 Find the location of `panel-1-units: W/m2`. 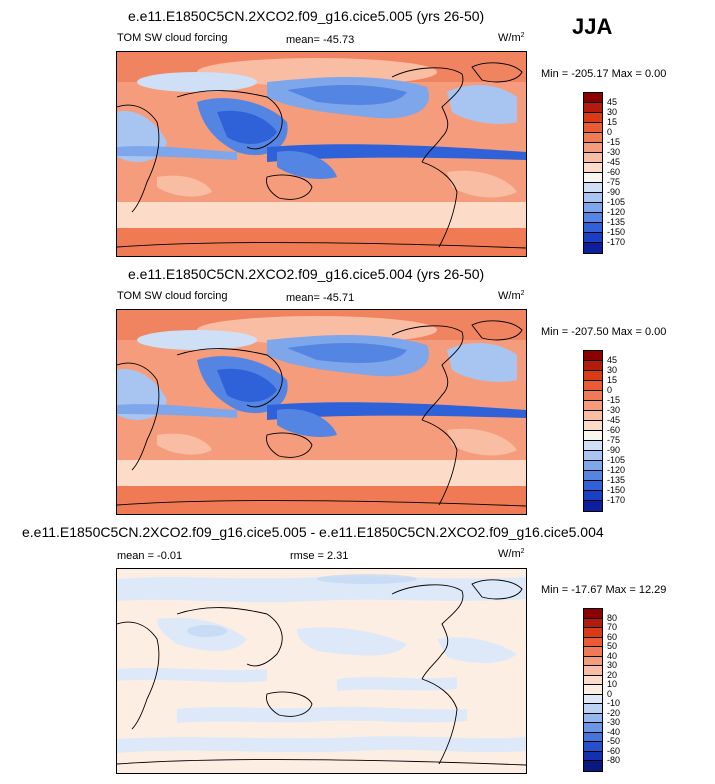

panel-1-units: W/m2 is located at coordinates (511, 38).